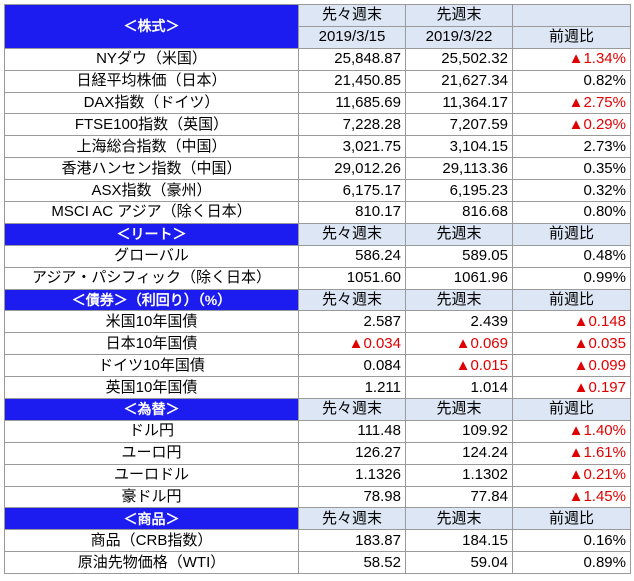 This screenshot has height=581, width=634. Describe the element at coordinates (571, 59) in the screenshot. I see `value-cell: ▲1.34%` at that location.